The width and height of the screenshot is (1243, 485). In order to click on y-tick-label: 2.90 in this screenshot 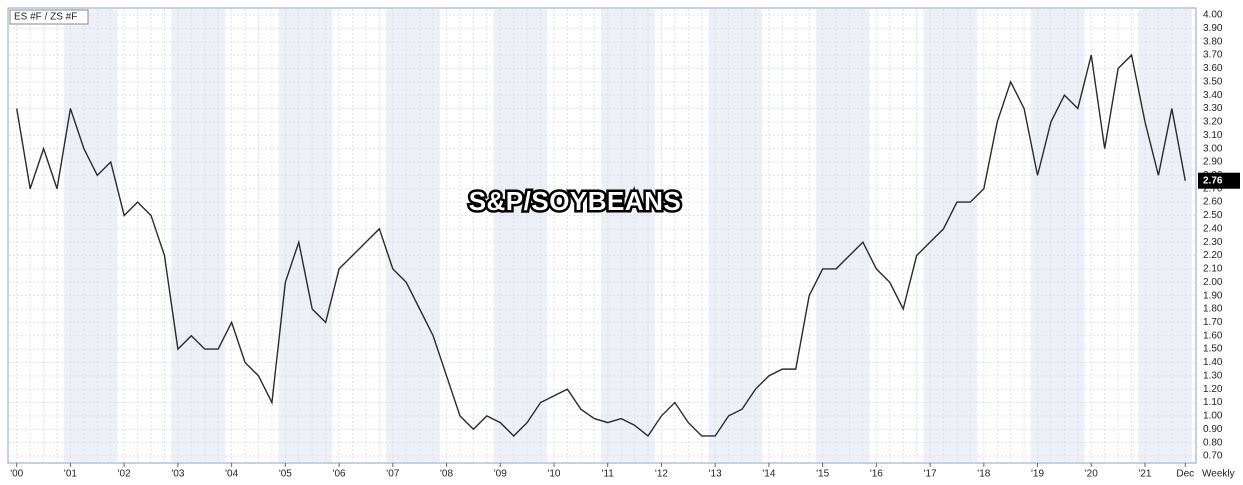, I will do `click(1213, 162)`.